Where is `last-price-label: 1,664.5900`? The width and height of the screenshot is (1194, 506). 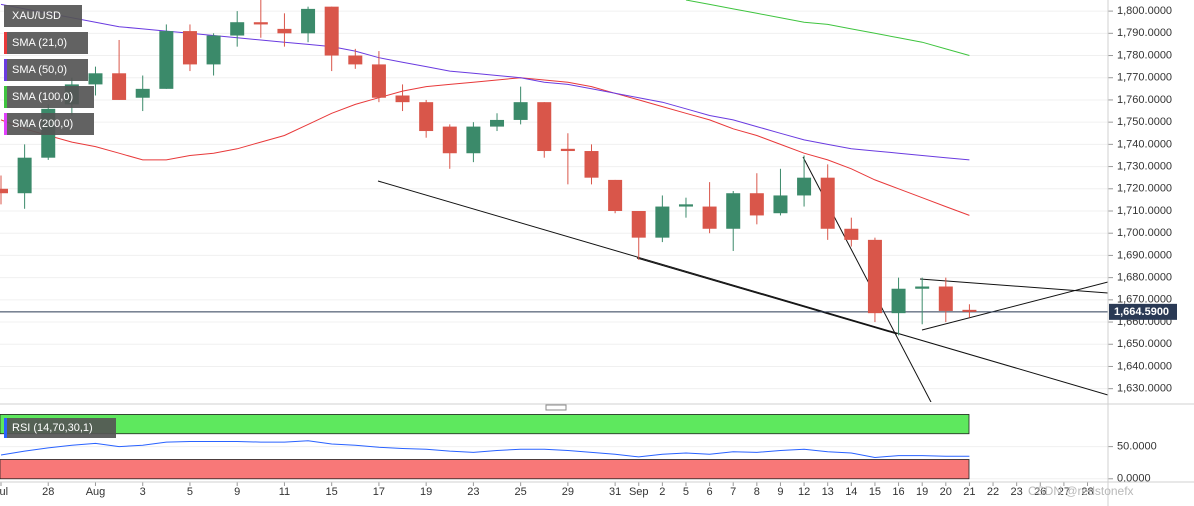 last-price-label: 1,664.5900 is located at coordinates (1141, 312).